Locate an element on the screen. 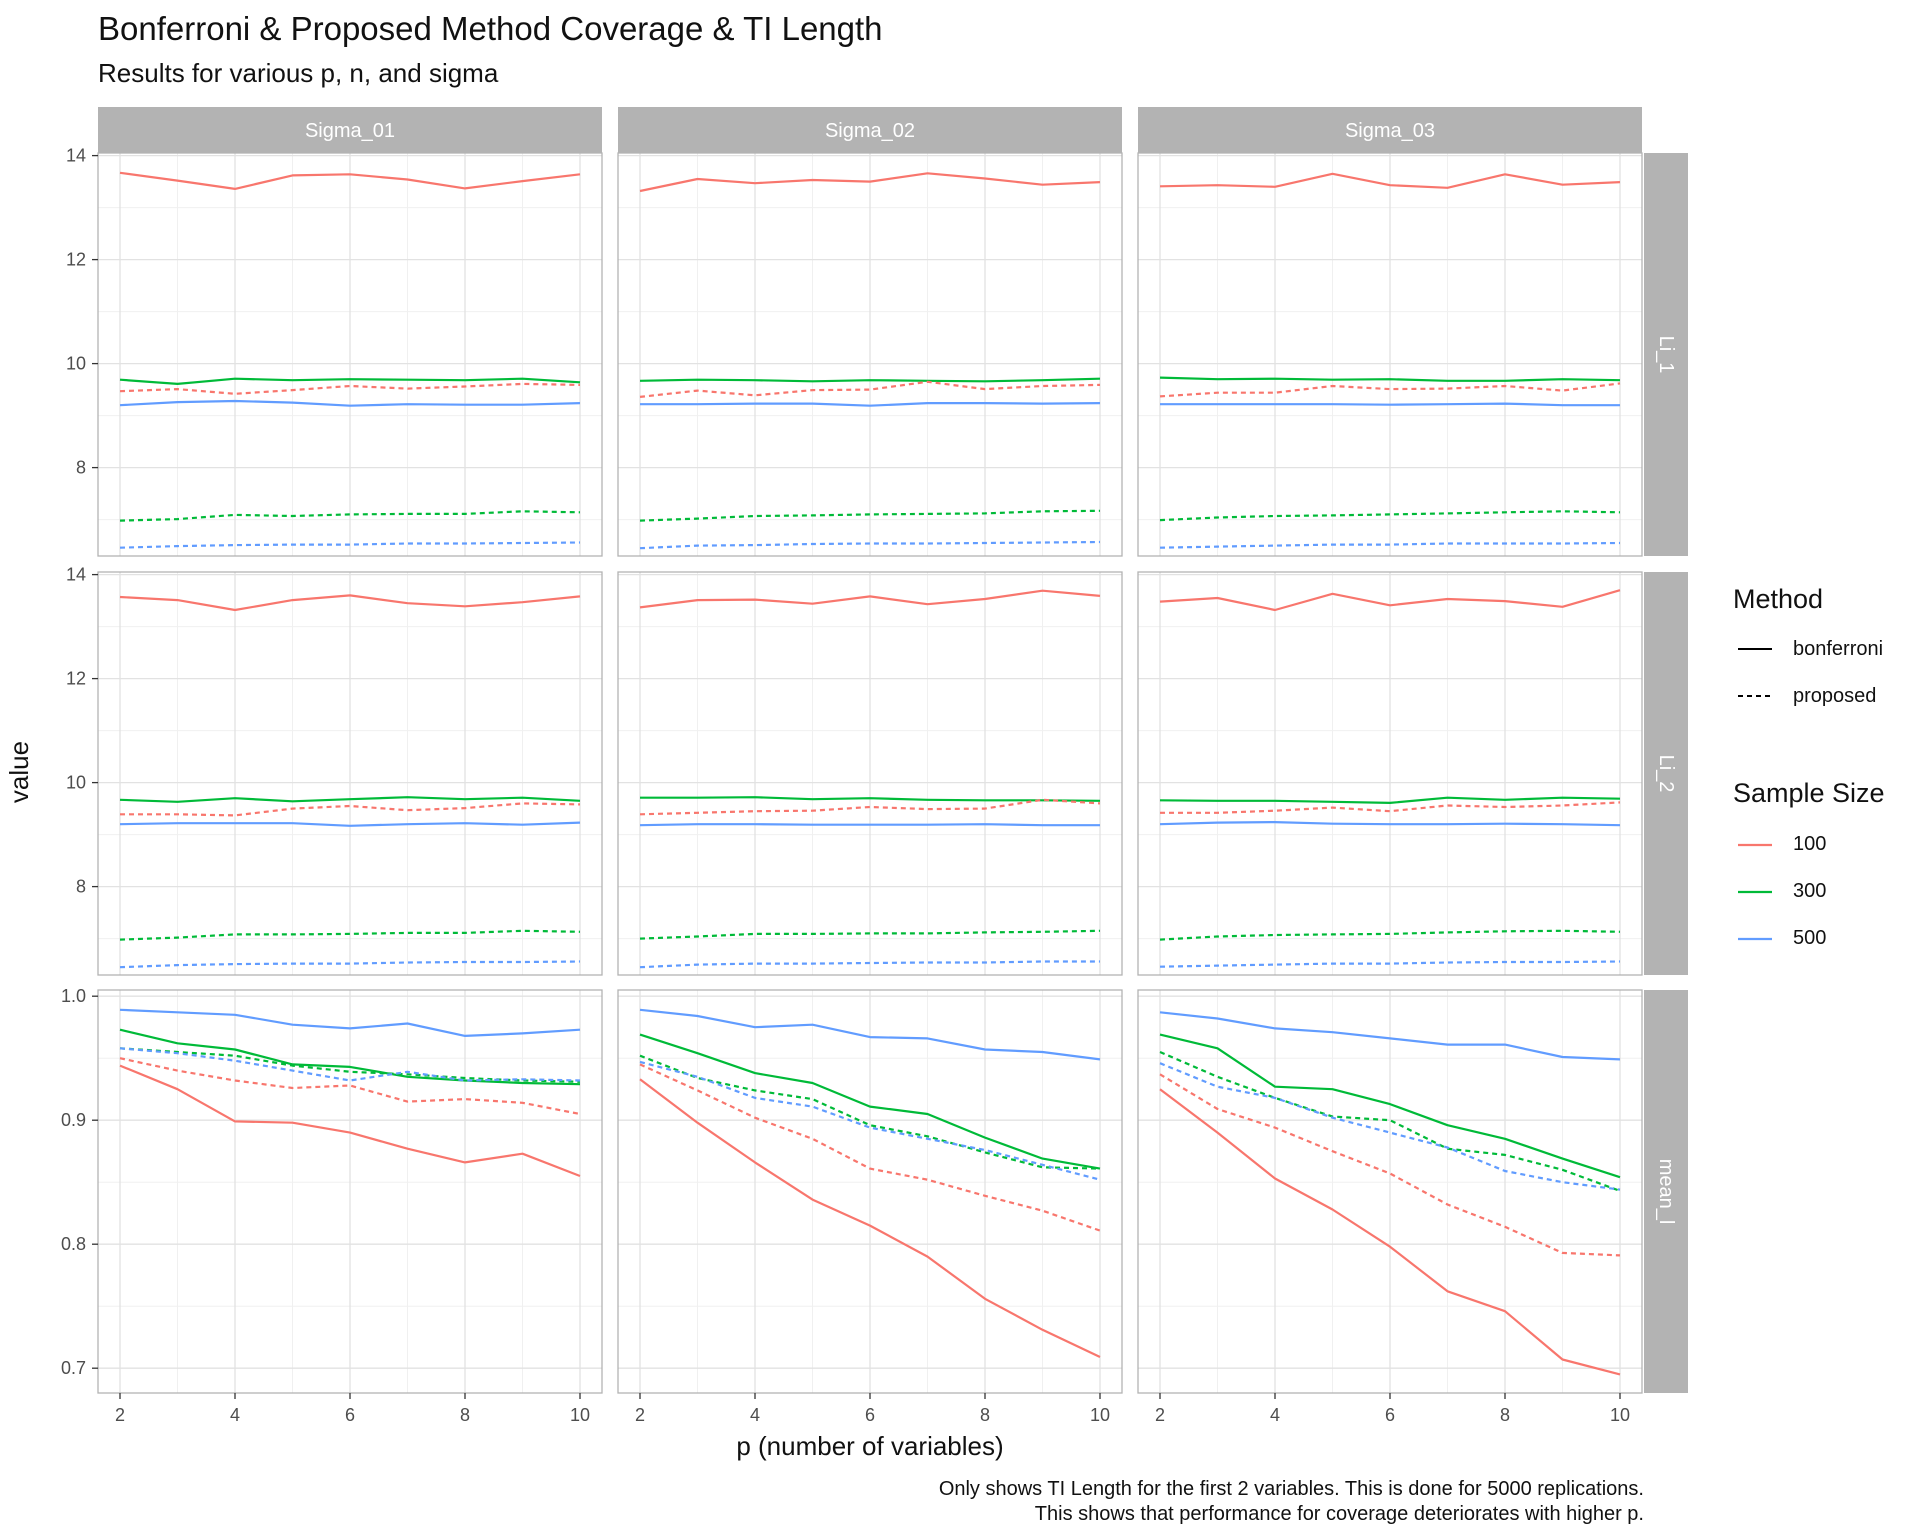 Image resolution: width=1920 pixels, height=1536 pixels. series-line-mean_l-Sigma_03-500-bonferroni is located at coordinates (1390, 1036).